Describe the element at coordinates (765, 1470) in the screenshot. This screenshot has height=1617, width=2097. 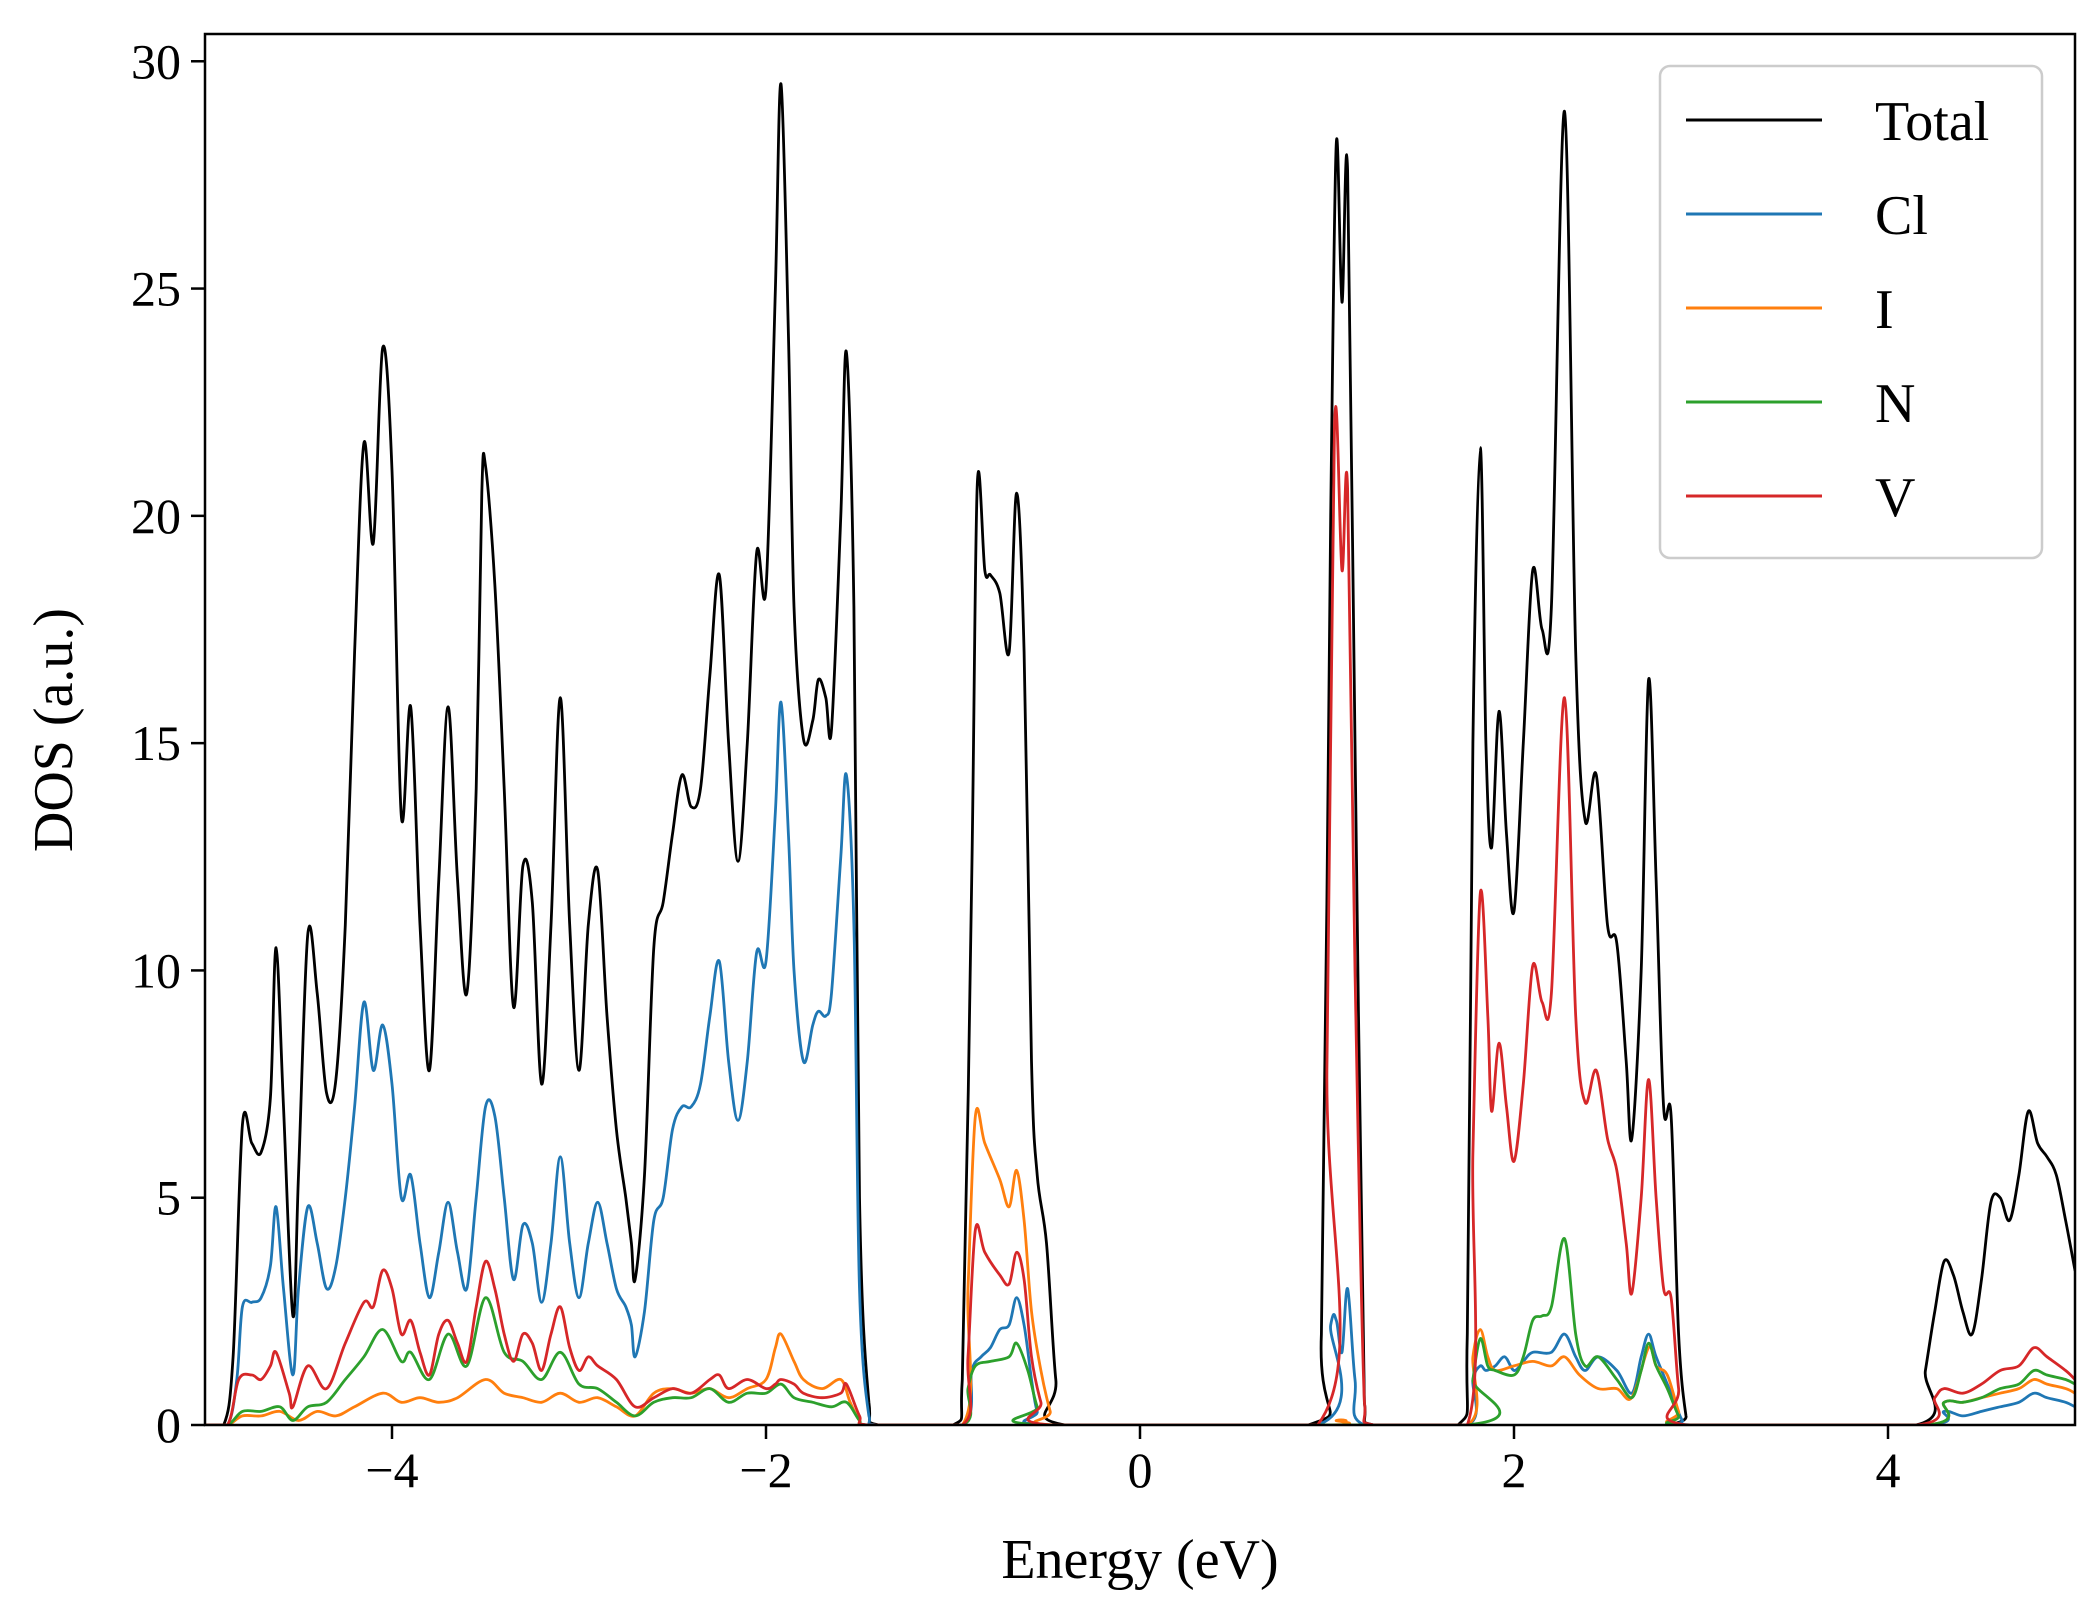
I see `x-tick-label: −2` at that location.